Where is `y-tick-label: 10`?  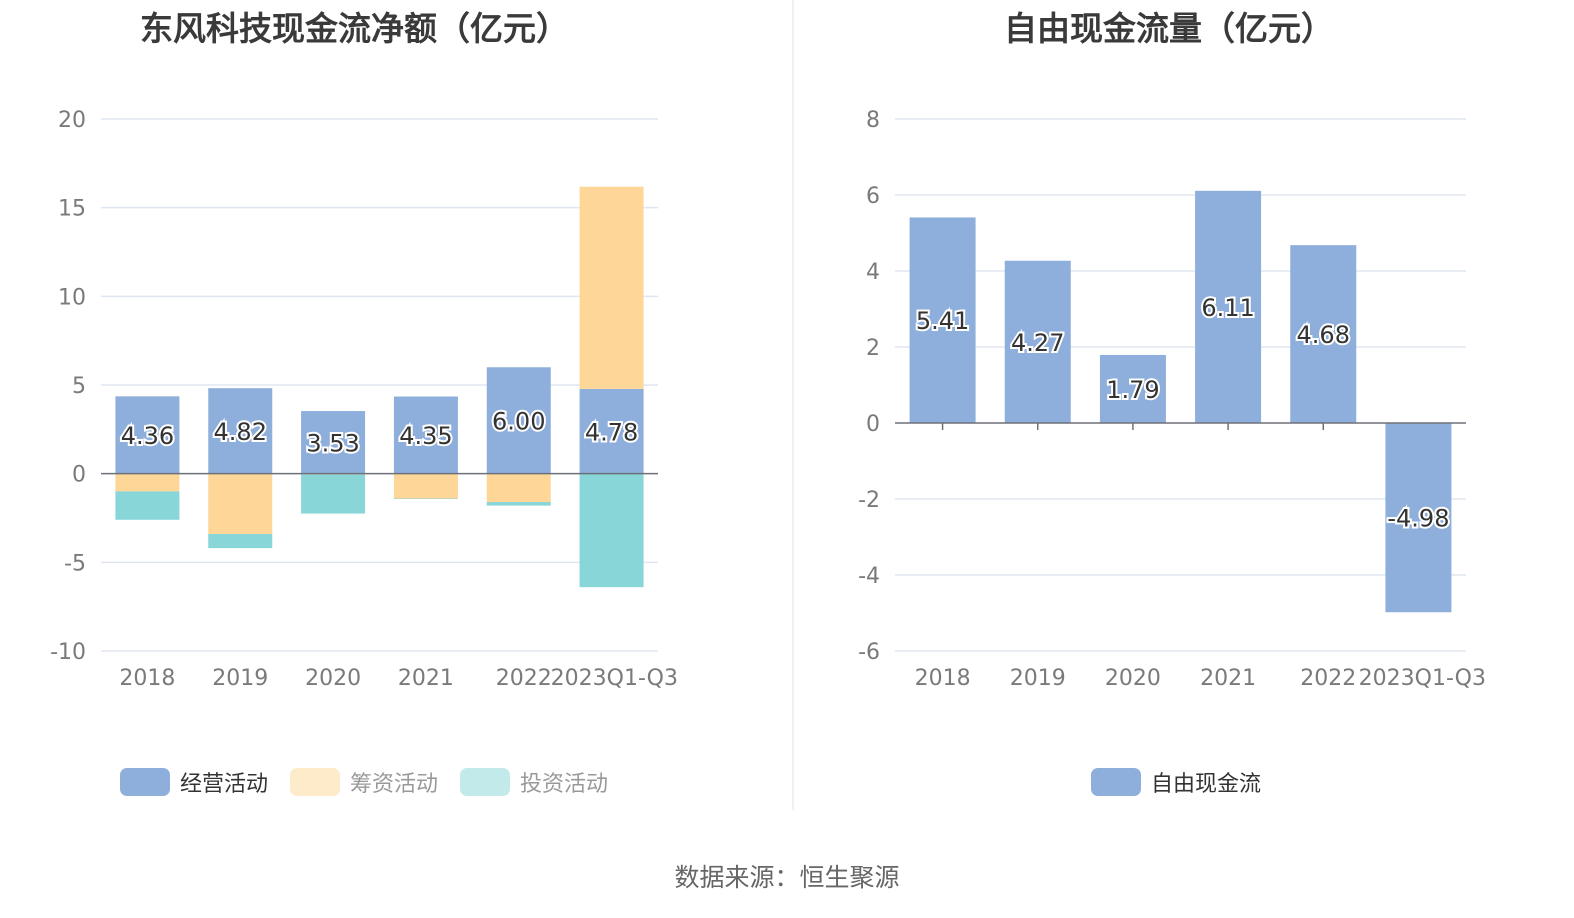
y-tick-label: 10 is located at coordinates (72, 297).